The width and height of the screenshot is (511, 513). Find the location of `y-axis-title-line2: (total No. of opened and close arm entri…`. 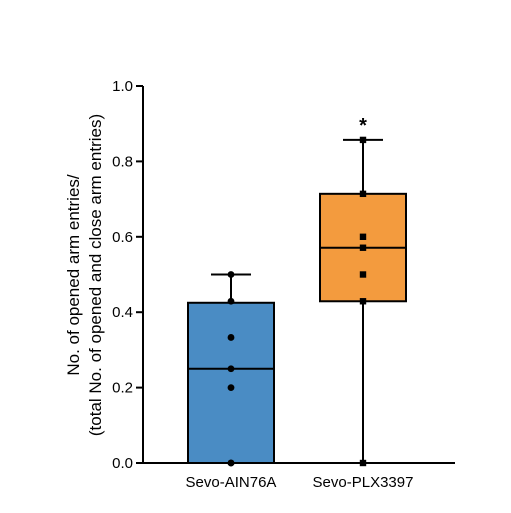

y-axis-title-line2: (total No. of opened and close arm entri… is located at coordinates (95, 275).